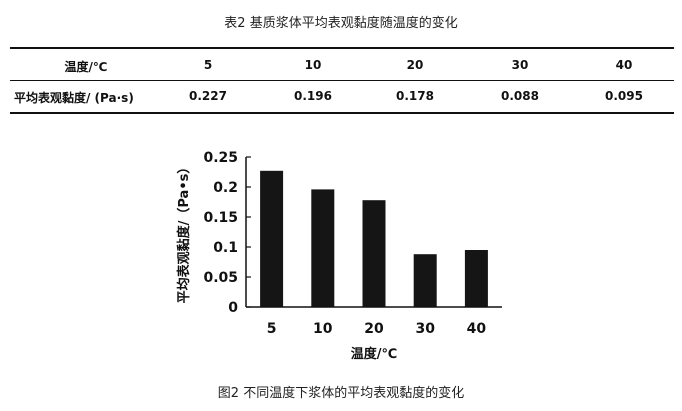  Describe the element at coordinates (520, 96) in the screenshot. I see `table-value-30: 0.088` at that location.